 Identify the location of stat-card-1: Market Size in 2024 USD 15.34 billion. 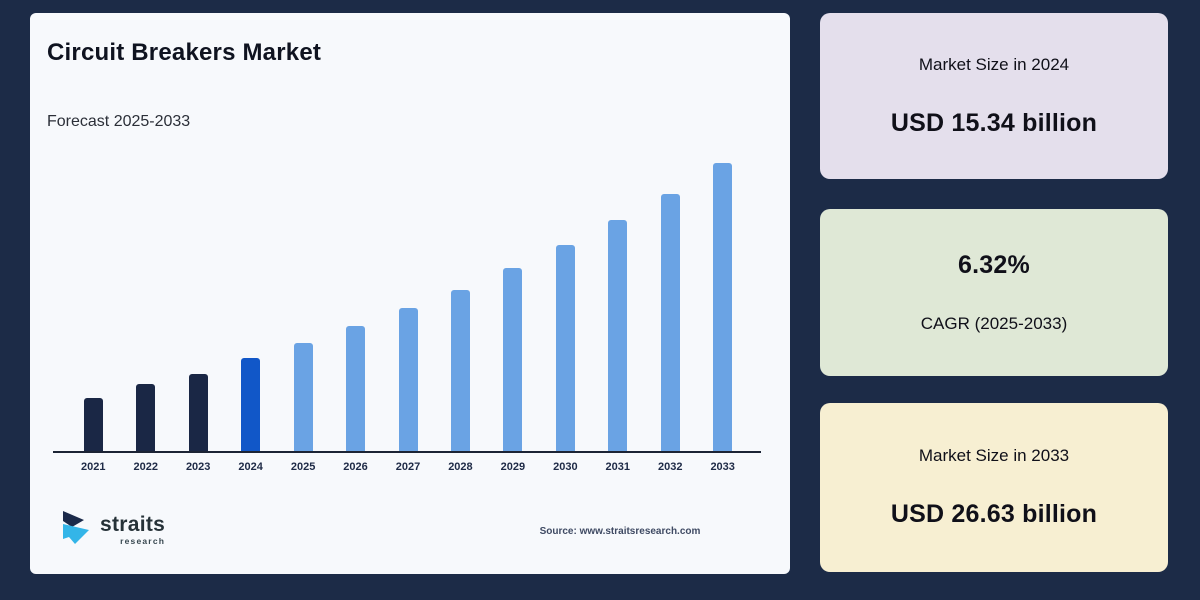
(994, 96).